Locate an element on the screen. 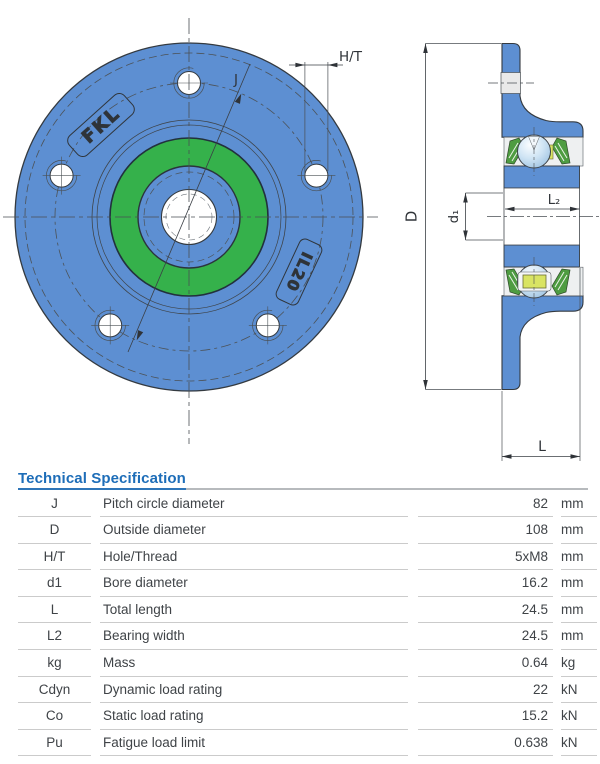  row-value: 108 is located at coordinates (485, 530).